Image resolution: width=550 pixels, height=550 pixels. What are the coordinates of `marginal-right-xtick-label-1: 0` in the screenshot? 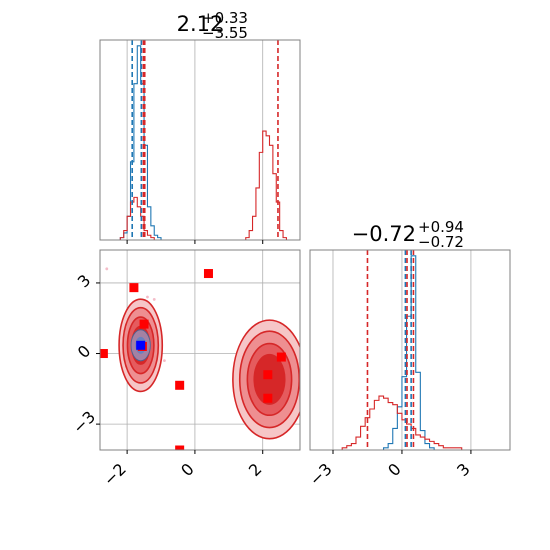 It's located at (394, 469).